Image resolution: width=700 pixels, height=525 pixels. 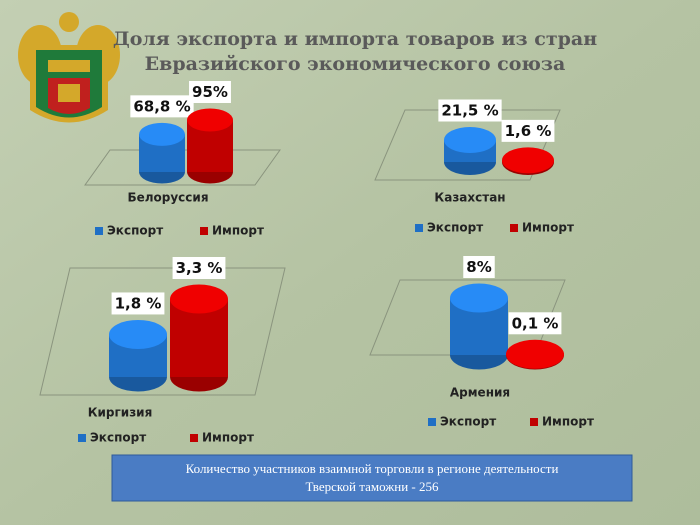 I want to click on value-label: 68,8 %, so click(x=161, y=106).